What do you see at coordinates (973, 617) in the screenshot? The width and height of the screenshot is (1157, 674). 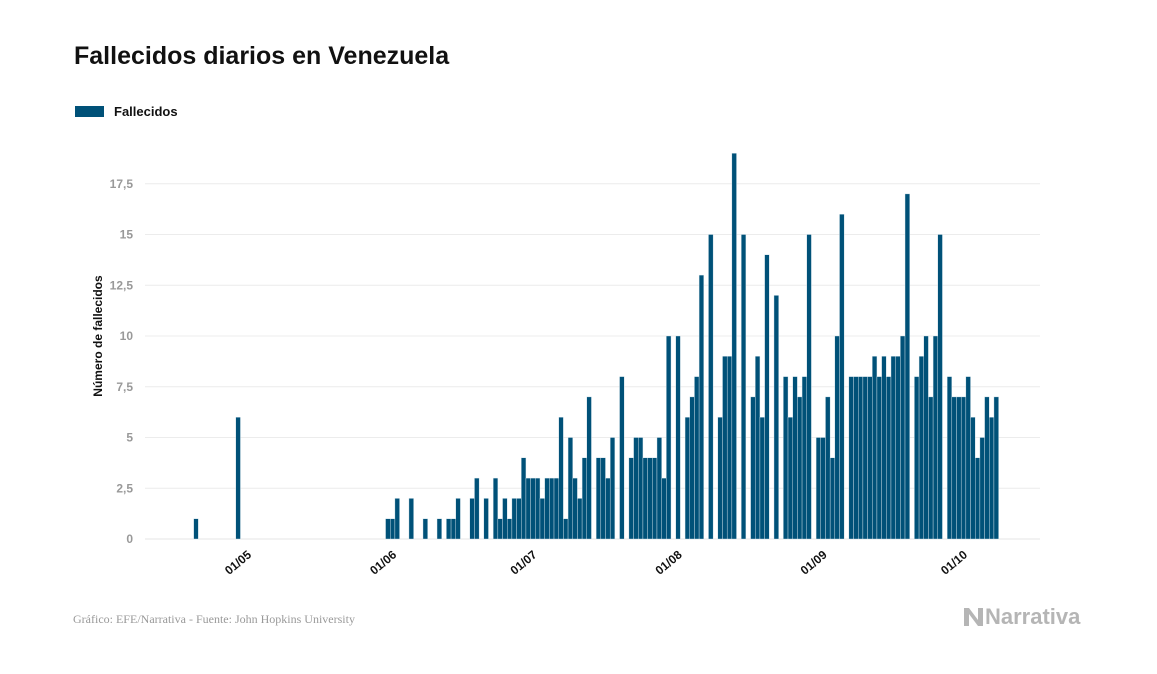 I see `narrativa-n-icon` at bounding box center [973, 617].